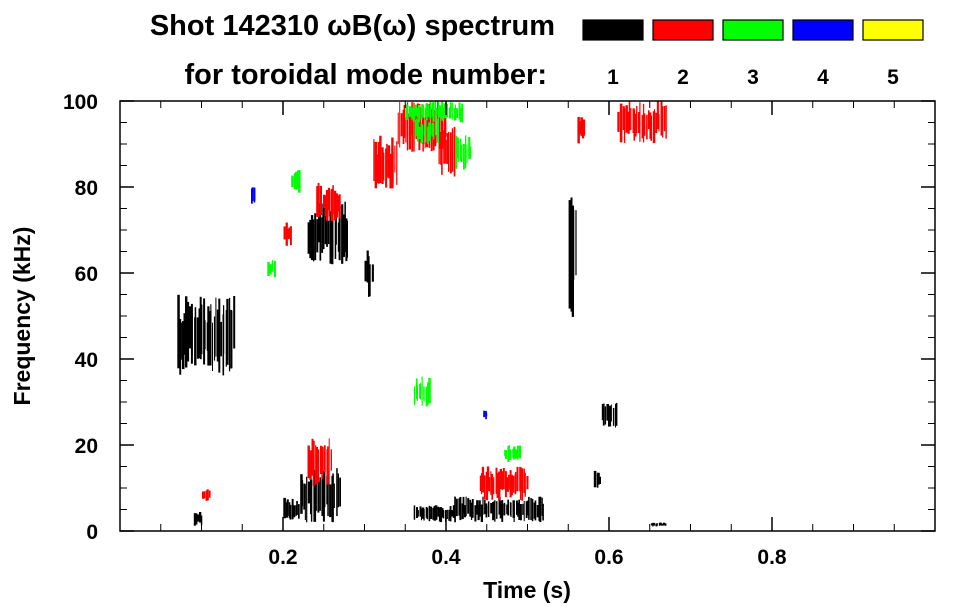 The width and height of the screenshot is (963, 615). Describe the element at coordinates (753, 77) in the screenshot. I see `legend-mode-label: 3` at that location.